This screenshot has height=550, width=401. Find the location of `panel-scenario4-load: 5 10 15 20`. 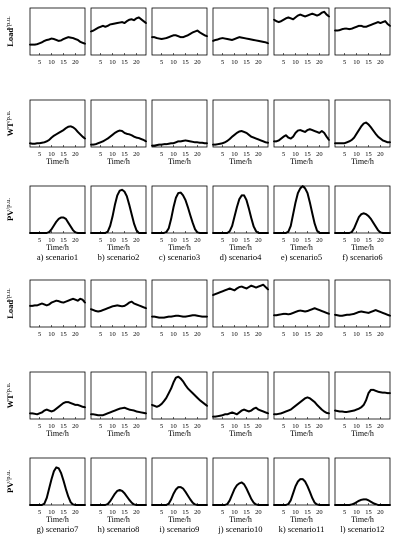

panel-scenario4-load: 5 10 15 20 is located at coordinates (240, 36).